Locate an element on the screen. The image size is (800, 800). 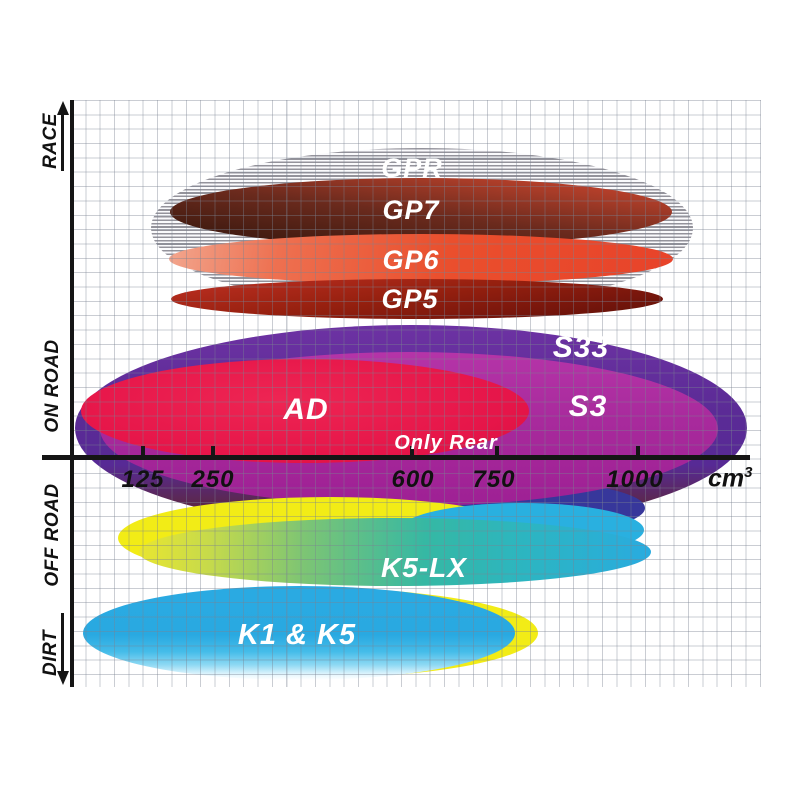
arrow-up-shaft is located at coordinates (62, 142).